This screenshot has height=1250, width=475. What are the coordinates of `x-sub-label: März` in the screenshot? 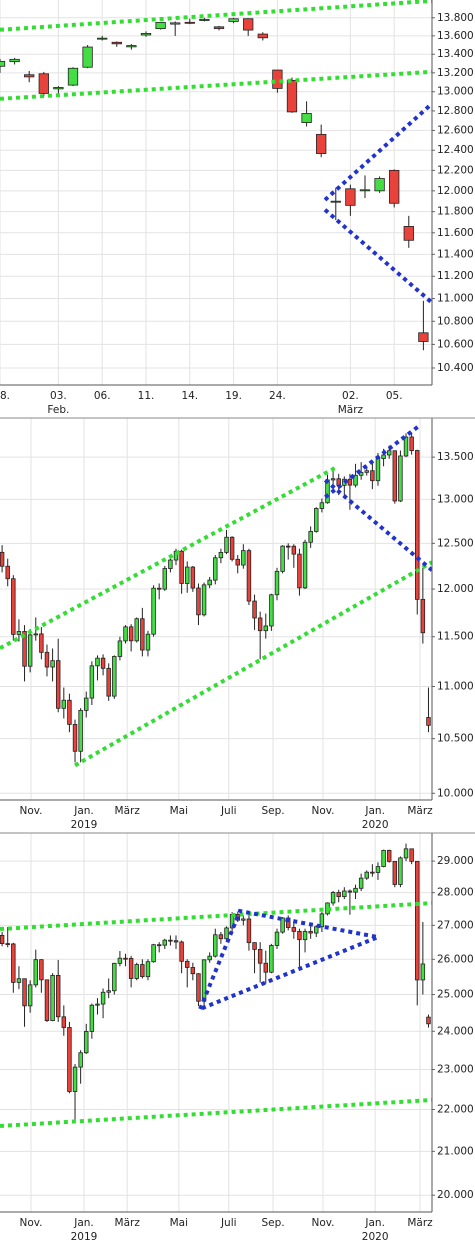 It's located at (351, 410).